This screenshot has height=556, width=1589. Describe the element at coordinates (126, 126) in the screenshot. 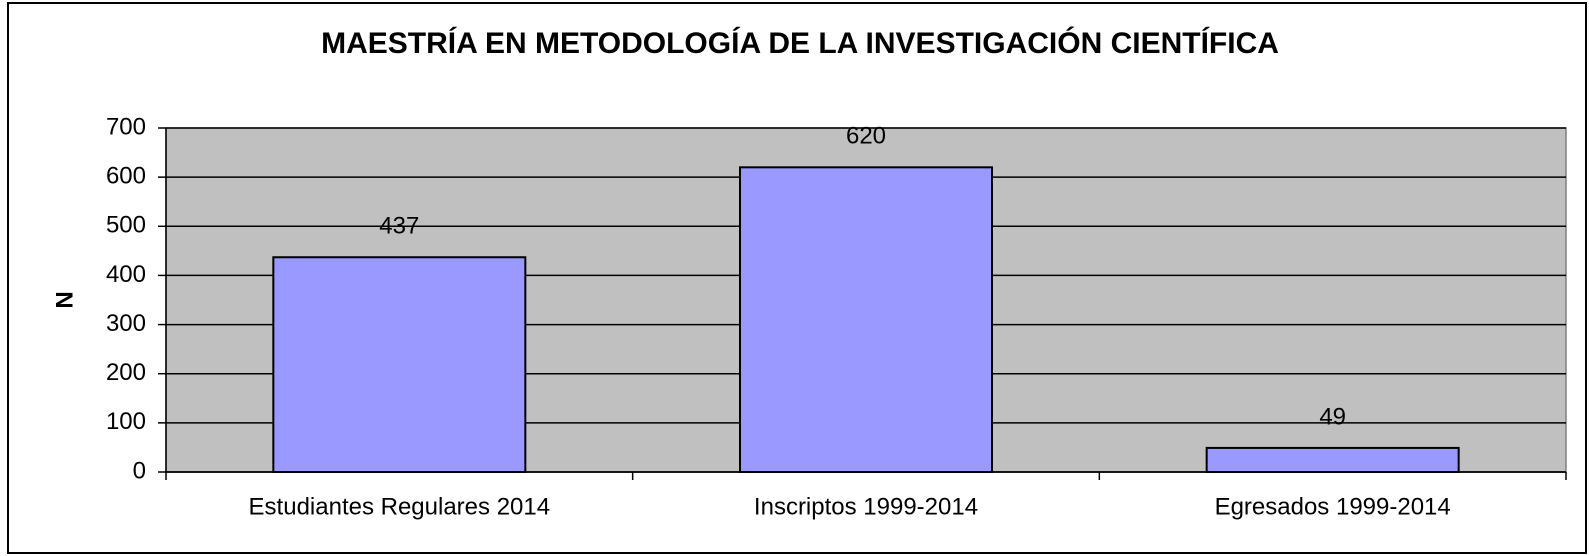

I see `y-tick-label: 700` at that location.